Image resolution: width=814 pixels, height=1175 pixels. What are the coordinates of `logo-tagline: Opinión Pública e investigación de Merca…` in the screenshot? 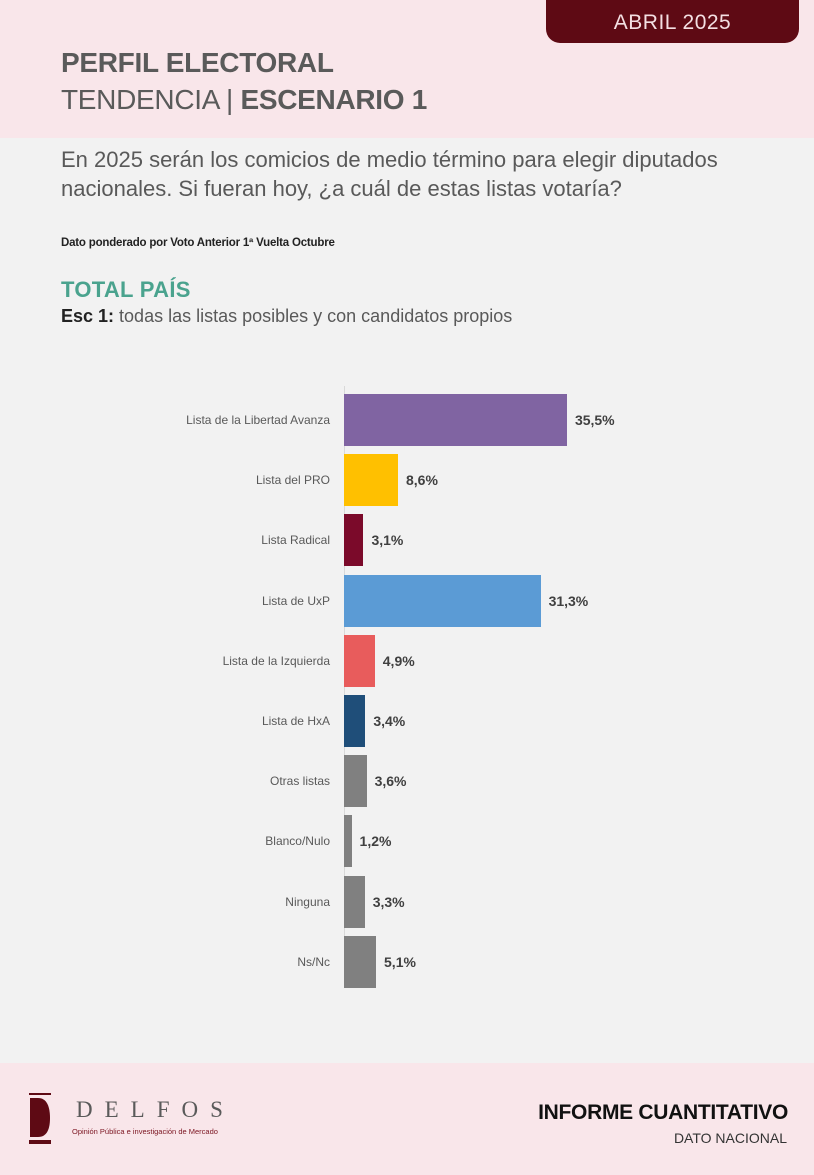 It's located at (145, 1131).